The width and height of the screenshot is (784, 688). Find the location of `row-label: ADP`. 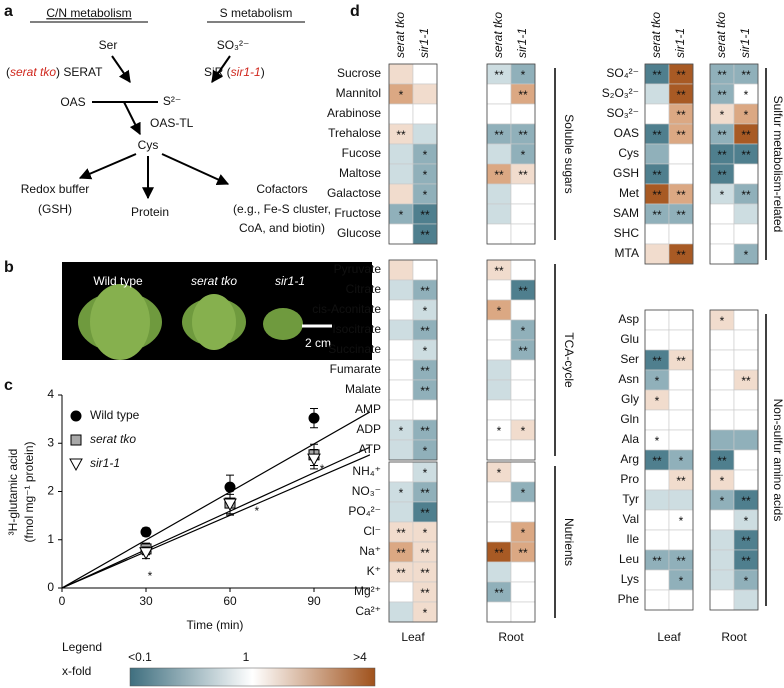

row-label: ADP is located at coordinates (368, 429).